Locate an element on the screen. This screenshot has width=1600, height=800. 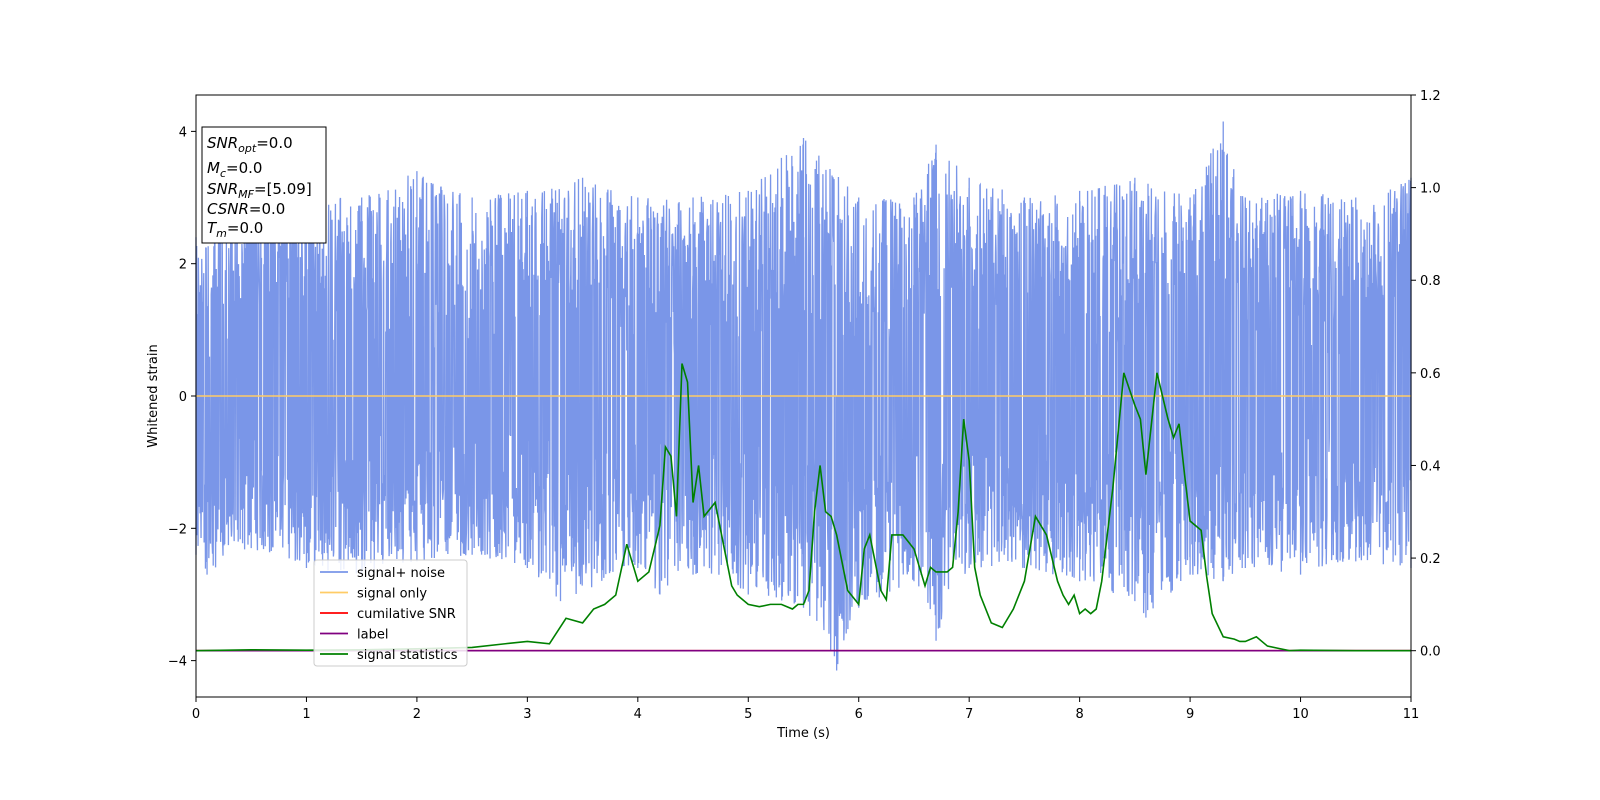
x-tick-label: 3 is located at coordinates (527, 714).